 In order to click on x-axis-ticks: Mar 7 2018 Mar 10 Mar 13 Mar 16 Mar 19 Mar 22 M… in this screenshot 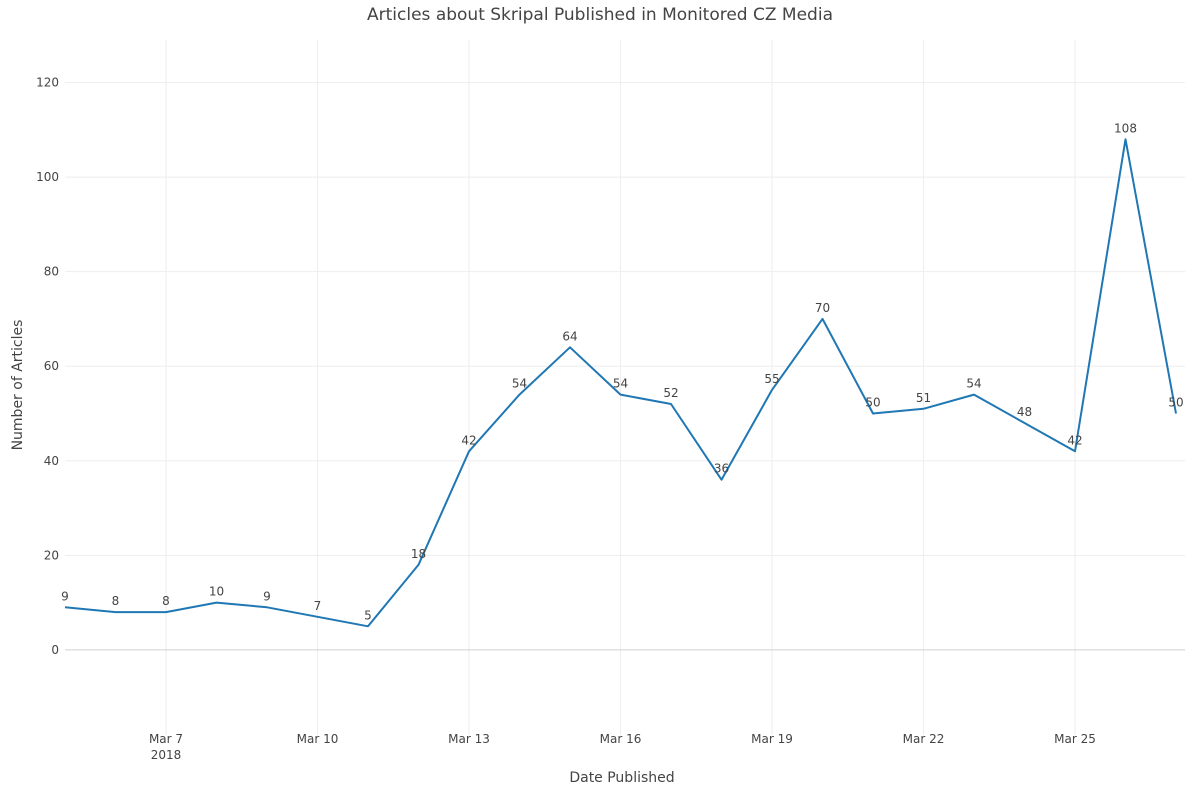, I will do `click(622, 747)`.